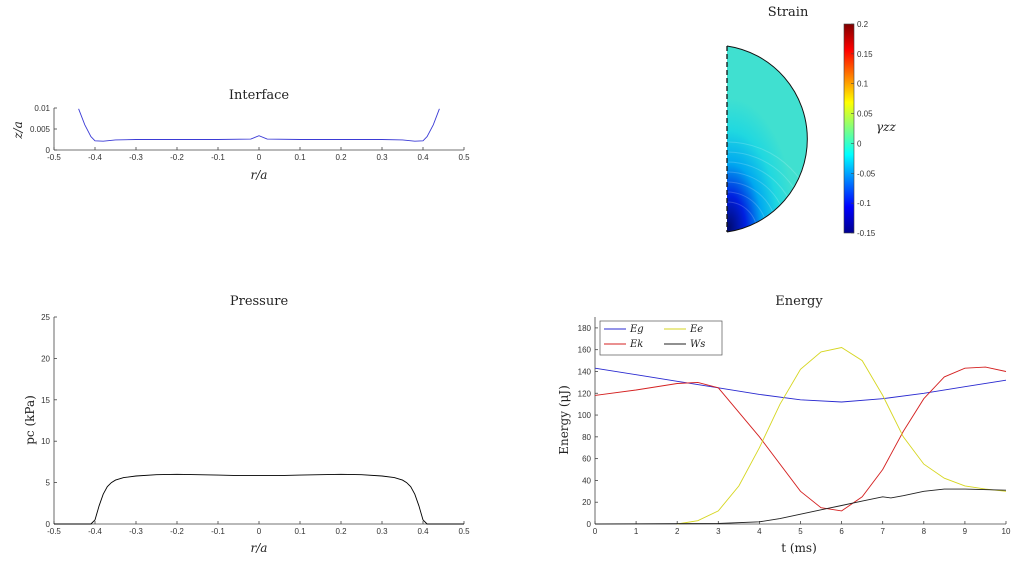  What do you see at coordinates (423, 531) in the screenshot?
I see `pressure-xtick-label: 0.4` at bounding box center [423, 531].